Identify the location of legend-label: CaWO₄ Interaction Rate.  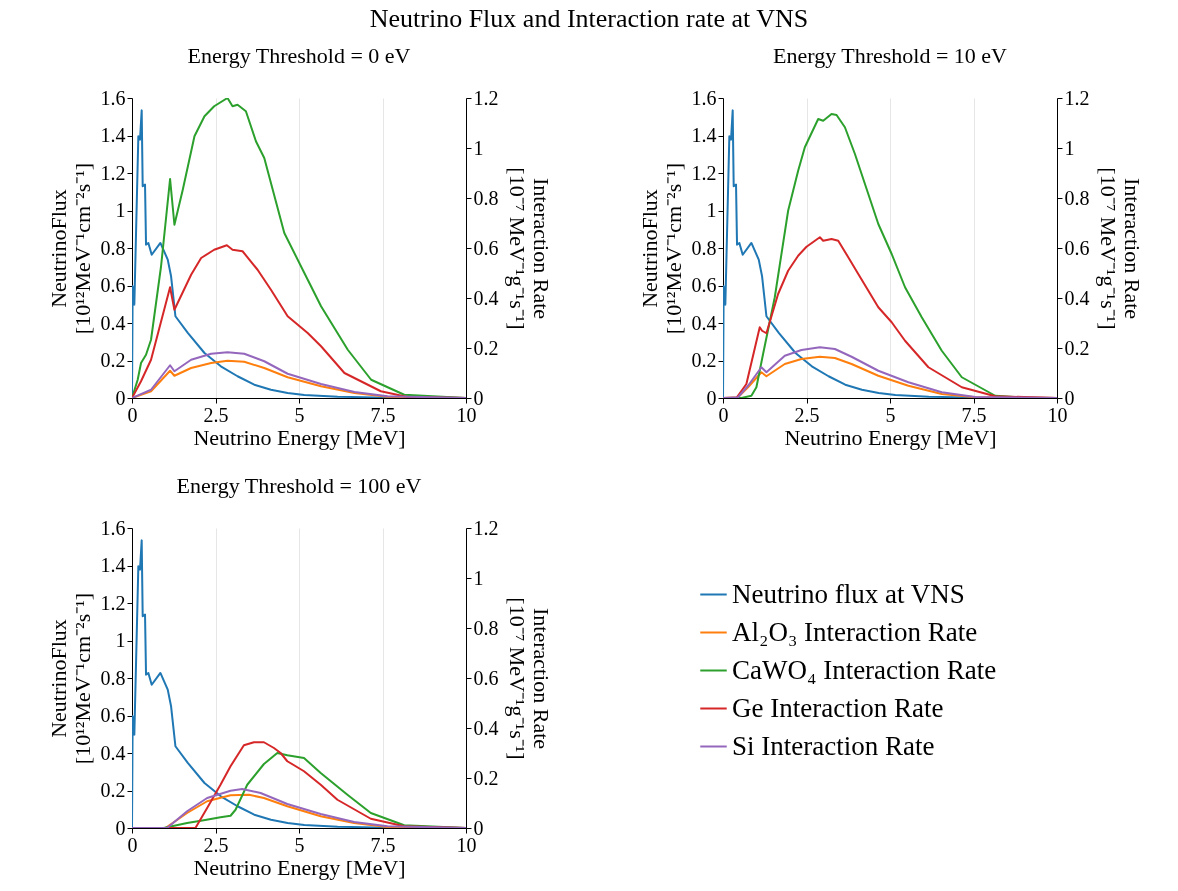
(864, 669).